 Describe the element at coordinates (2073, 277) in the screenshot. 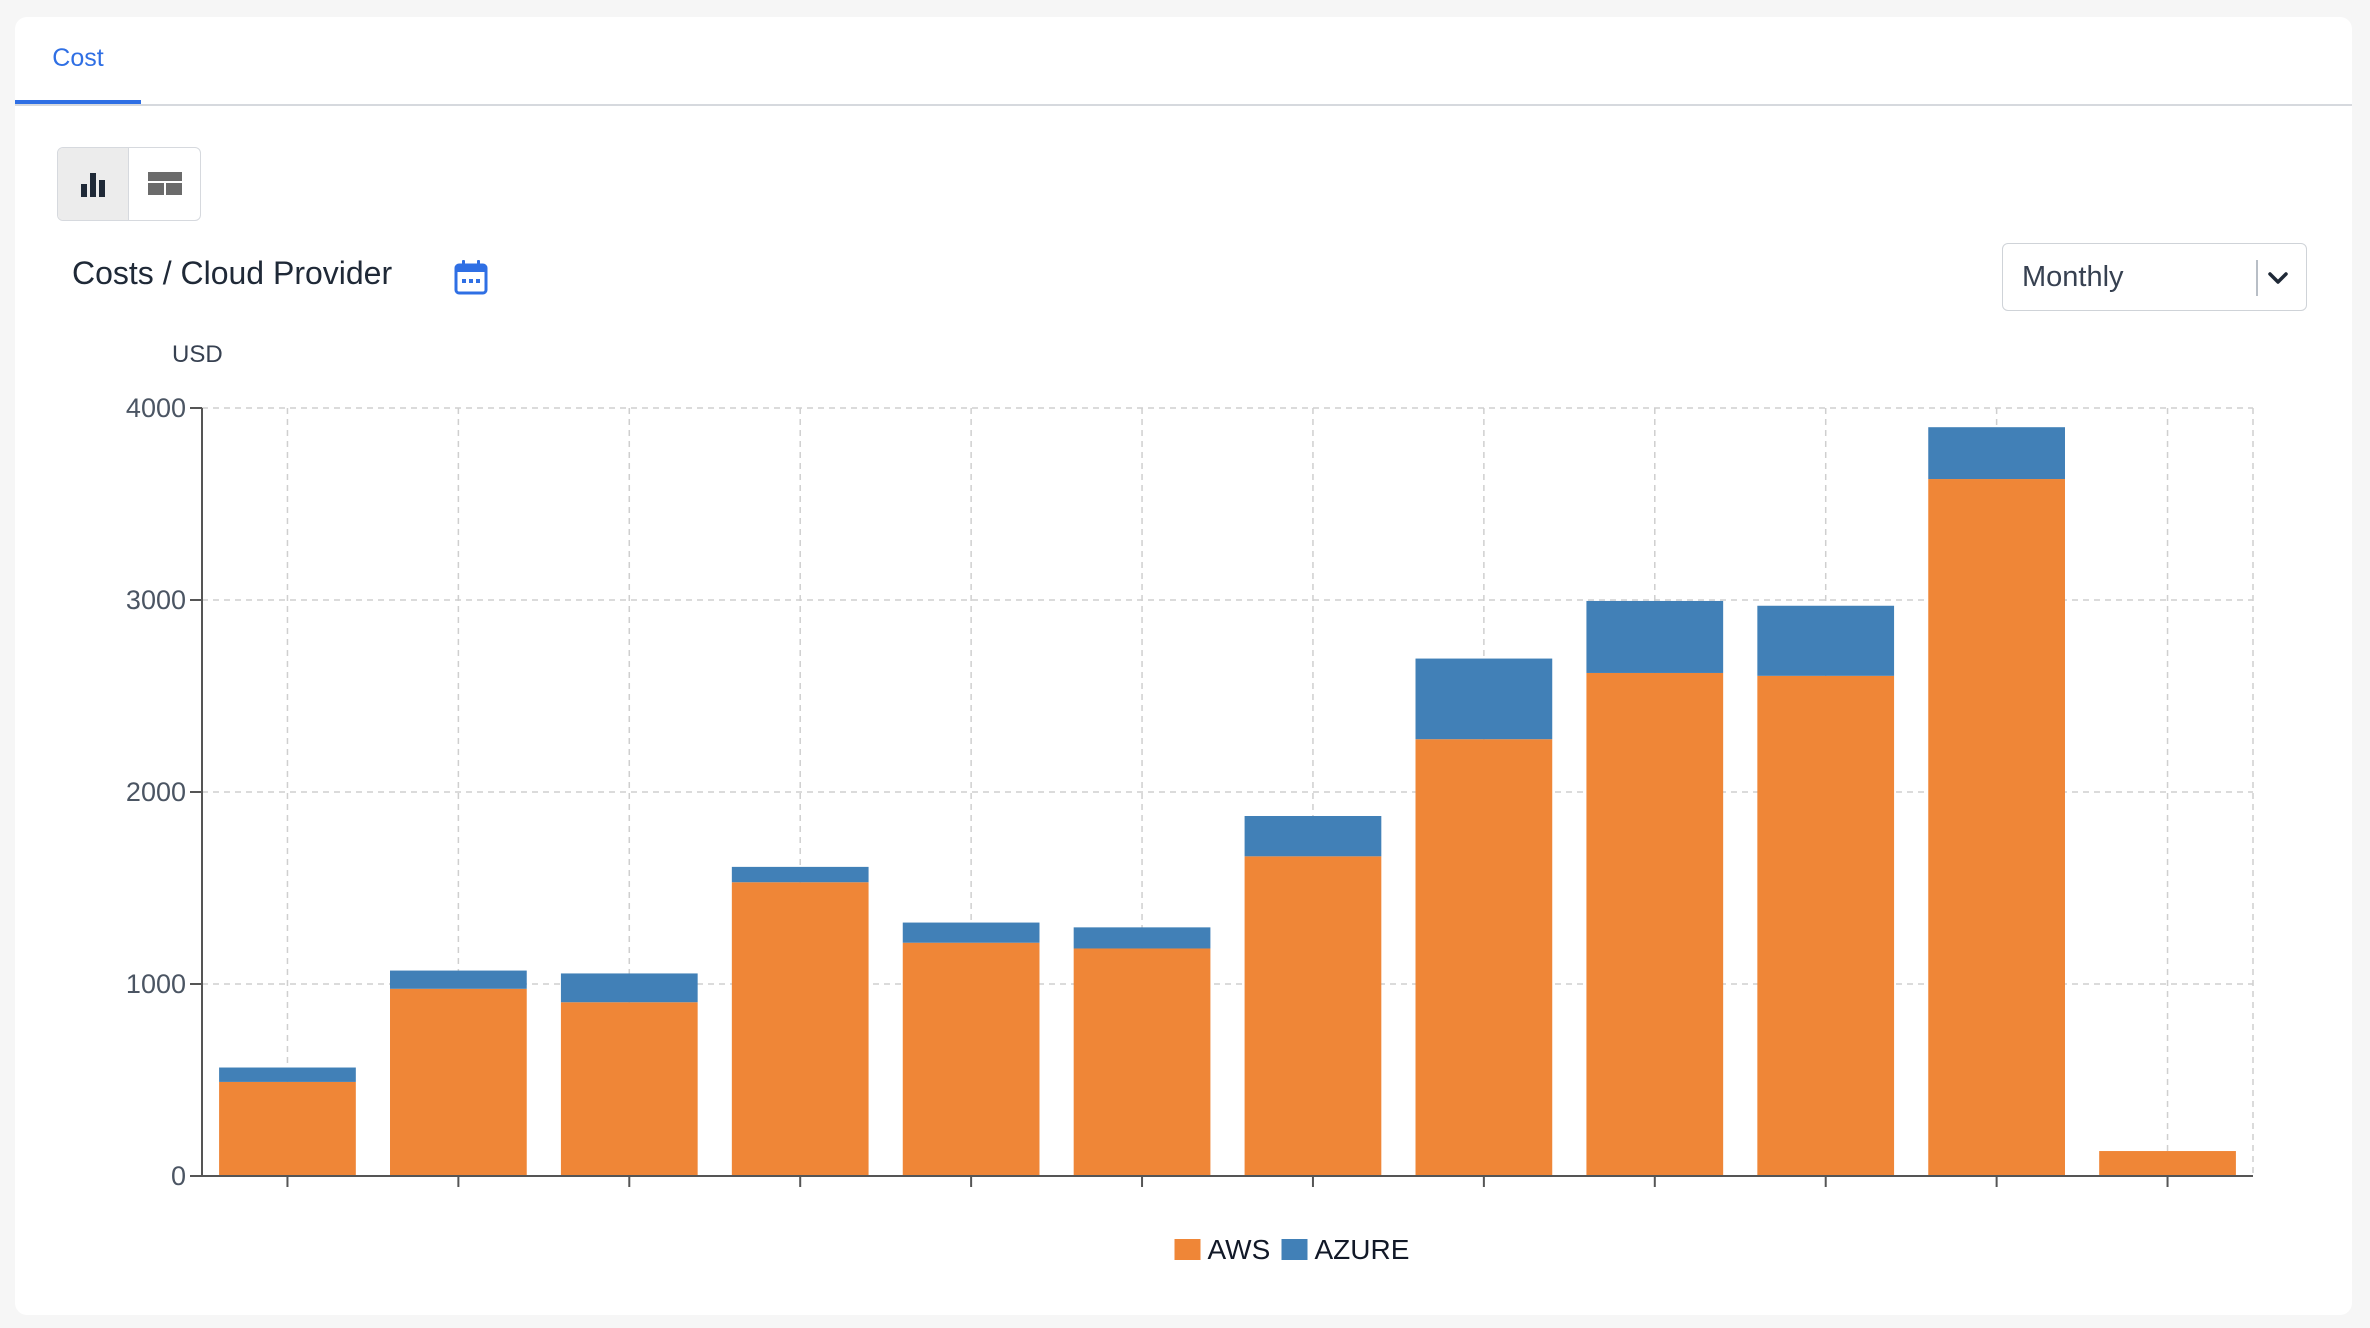

I see `period-select-value: Monthly` at that location.